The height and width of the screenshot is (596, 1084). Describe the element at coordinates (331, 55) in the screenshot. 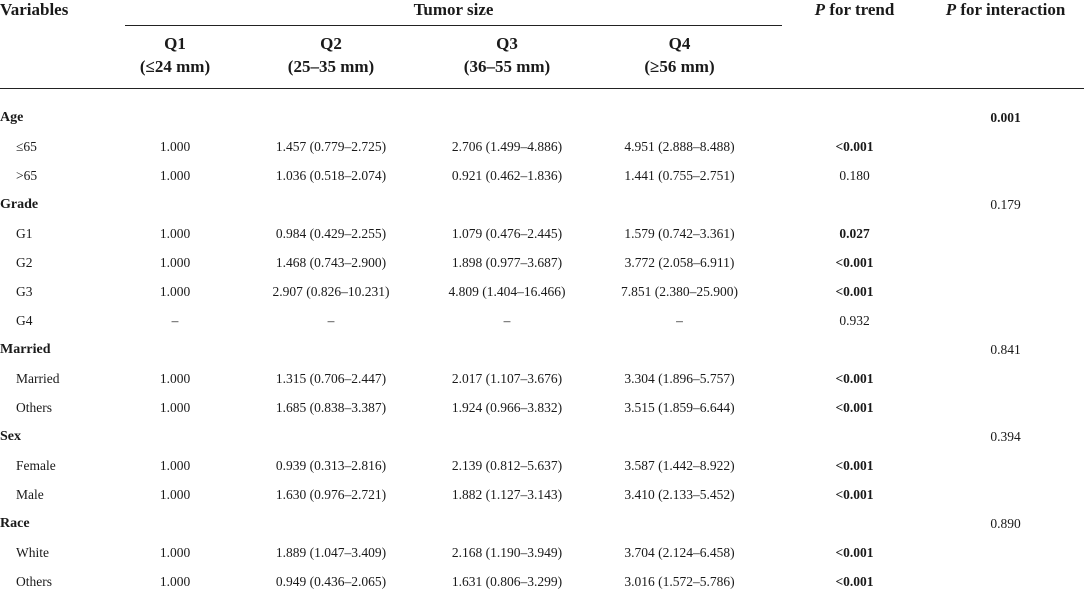

I see `header-q2: Q2 (25–35 mm)` at that location.